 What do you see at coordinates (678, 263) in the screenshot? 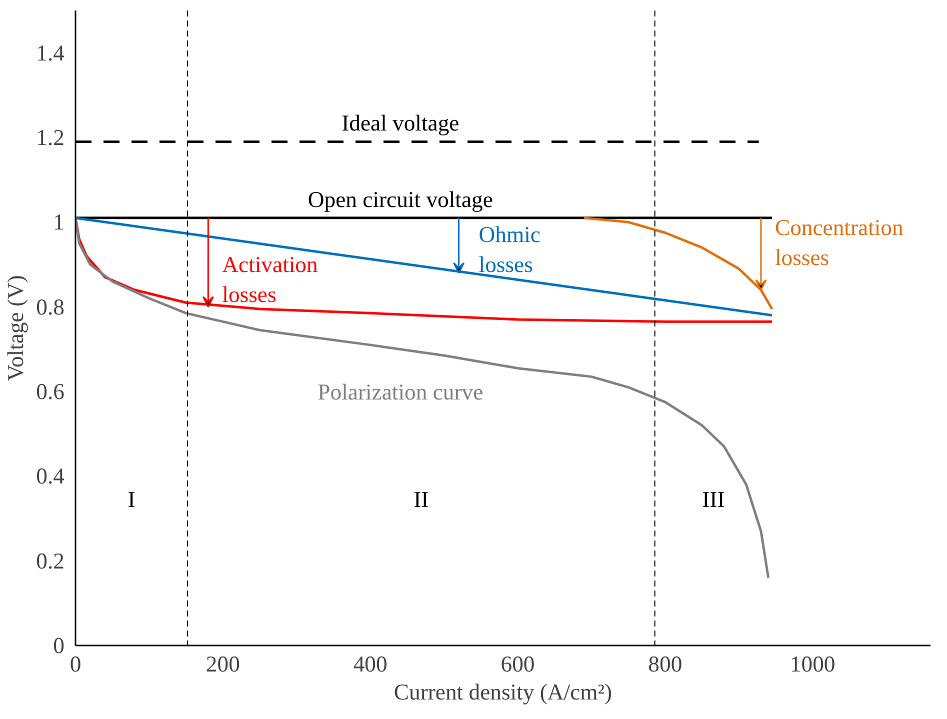
I see `line-series` at bounding box center [678, 263].